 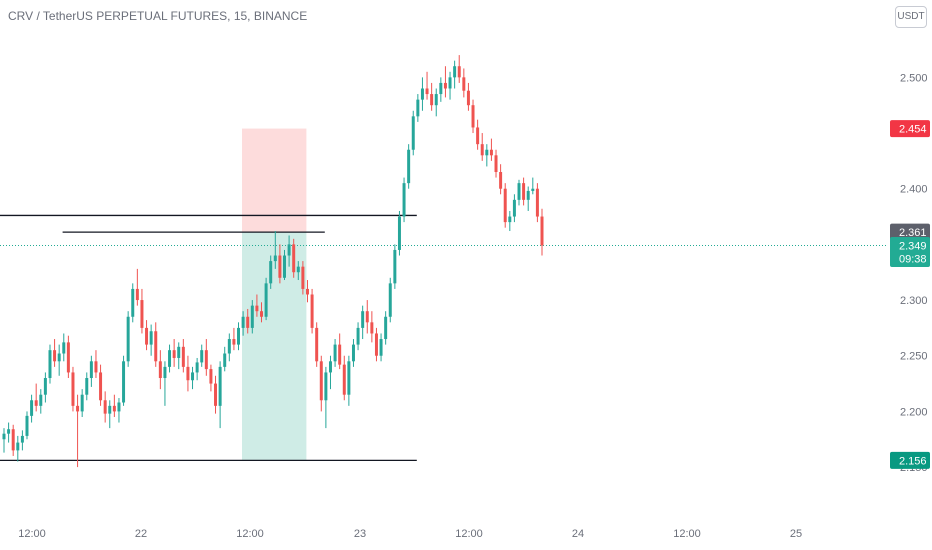 What do you see at coordinates (911, 17) in the screenshot?
I see `currency-unit-button: USDT` at bounding box center [911, 17].